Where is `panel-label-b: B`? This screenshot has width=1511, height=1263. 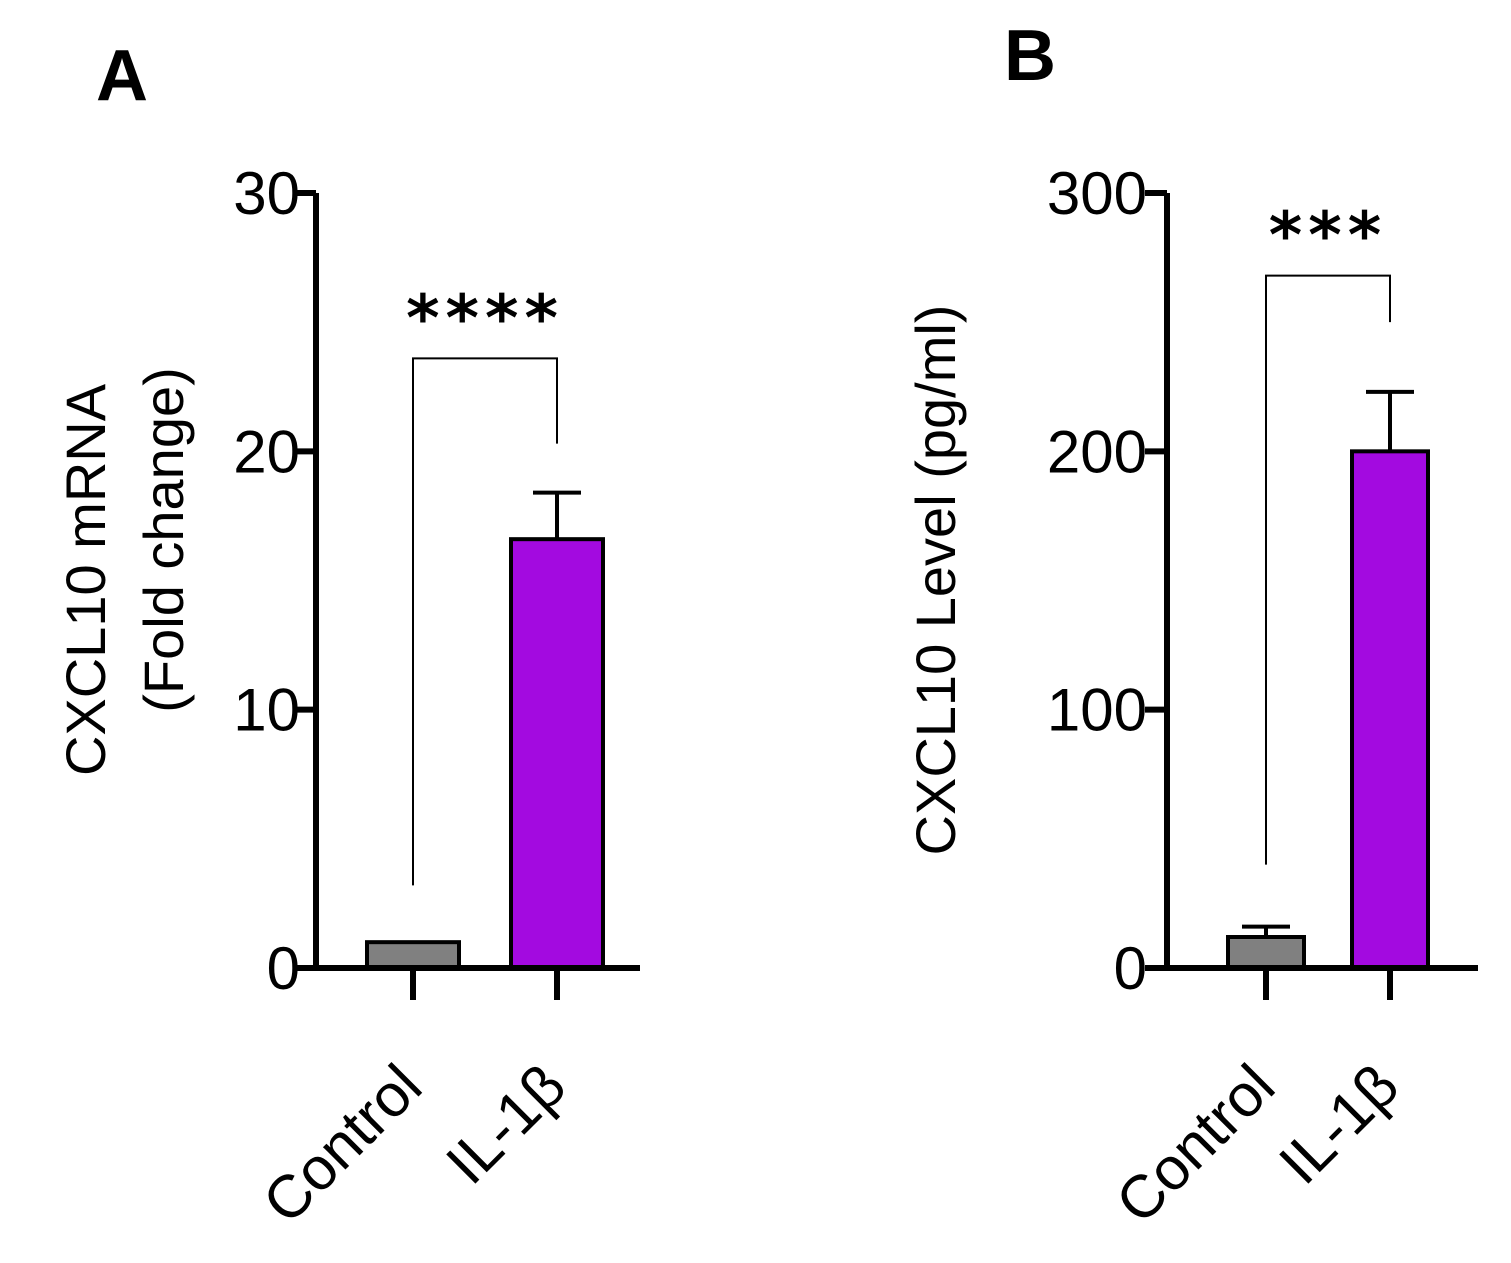
panel-label-b: B is located at coordinates (1030, 56).